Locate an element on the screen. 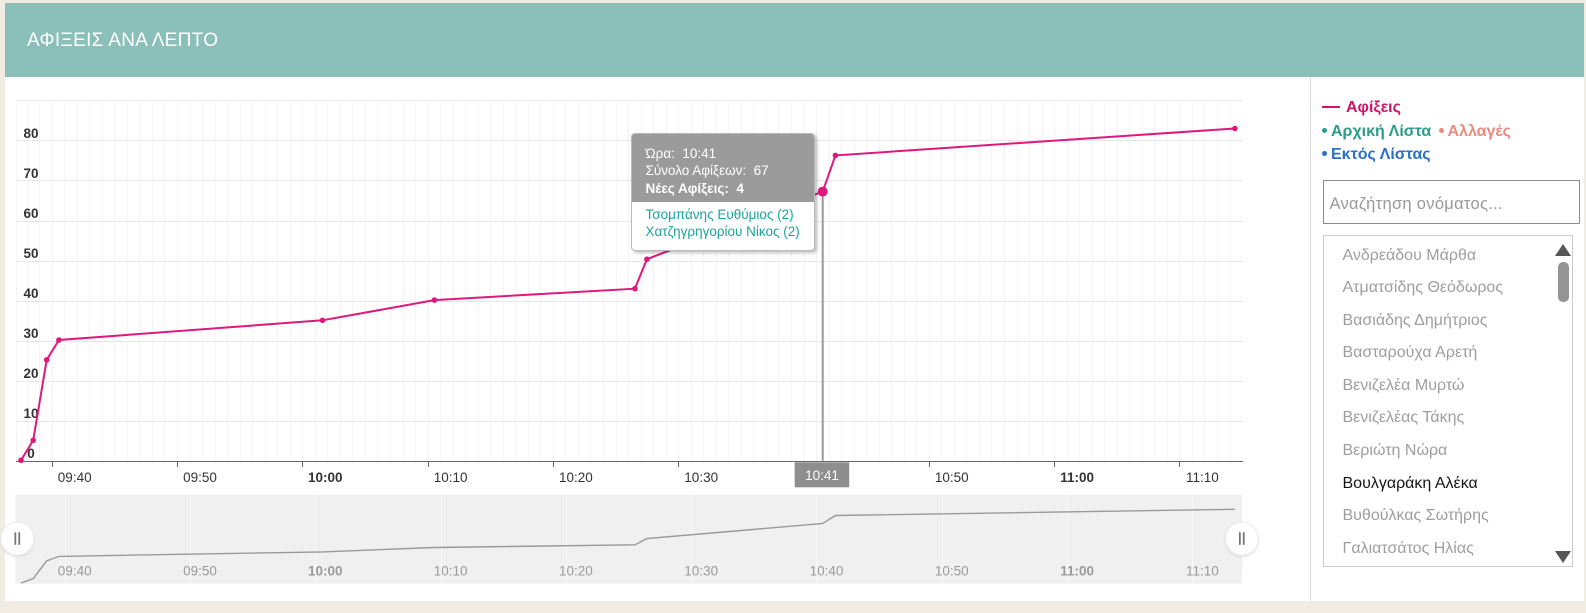  svg-text: 70 is located at coordinates (30, 173).